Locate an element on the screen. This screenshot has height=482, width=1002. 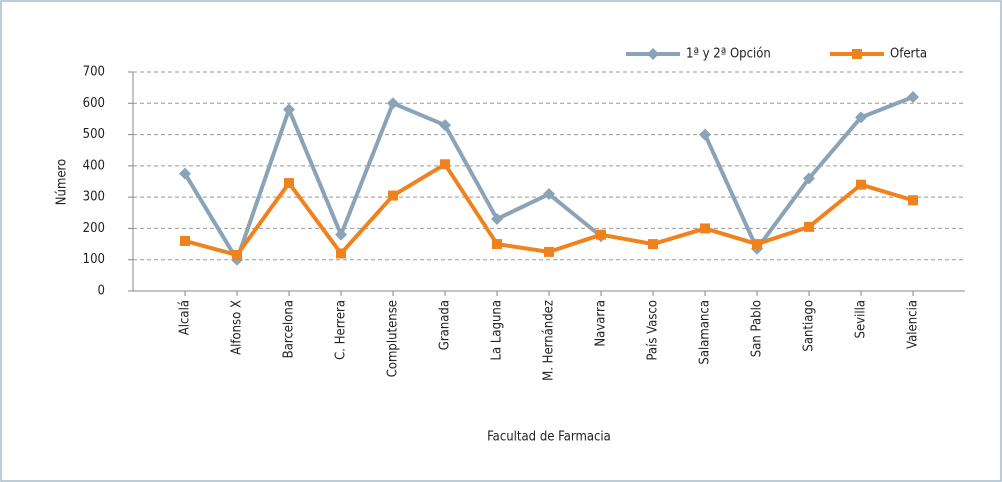
x-tick-label: M. Hernández is located at coordinates (549, 340).